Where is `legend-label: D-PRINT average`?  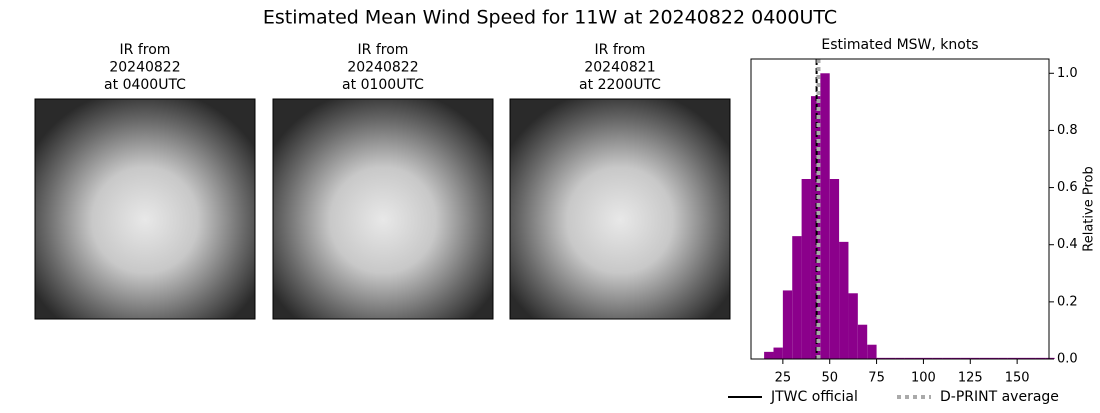
legend-label: D-PRINT average is located at coordinates (999, 397).